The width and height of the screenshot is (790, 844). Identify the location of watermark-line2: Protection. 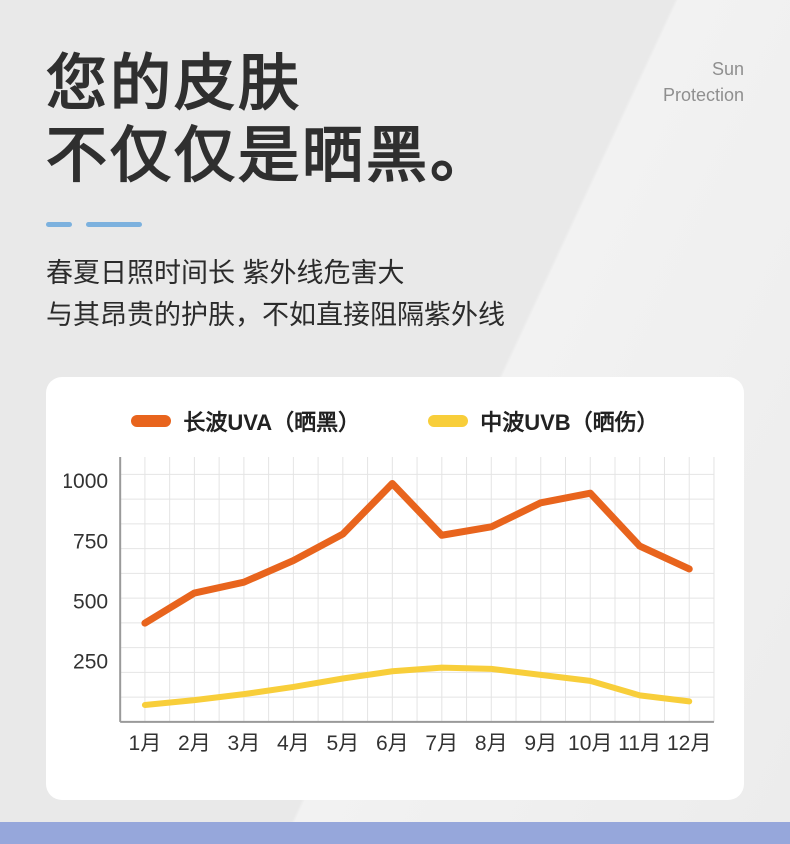
(703, 95).